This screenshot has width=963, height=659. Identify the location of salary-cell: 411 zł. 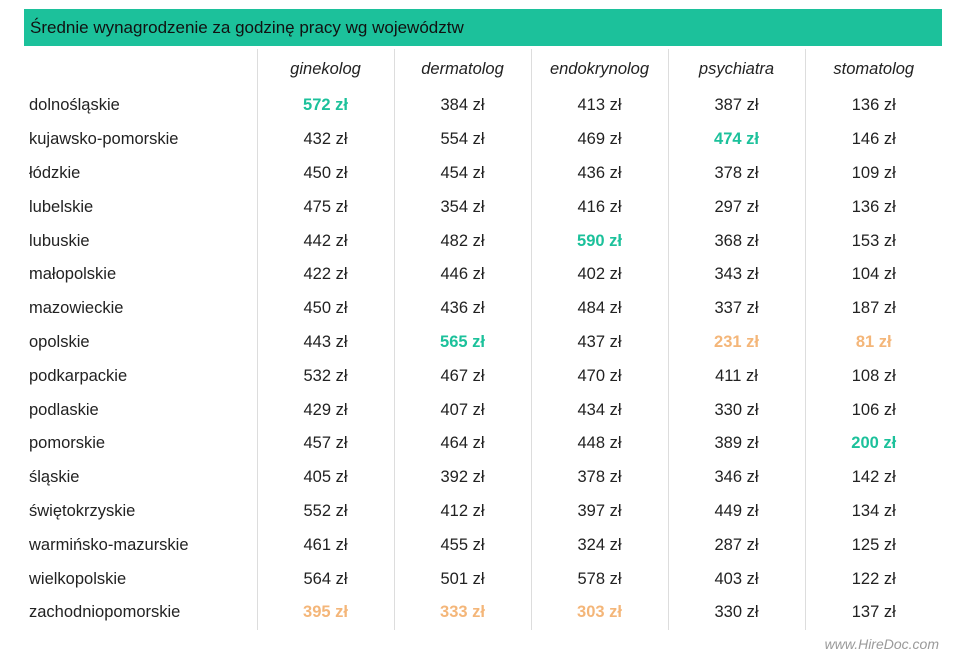
(736, 376).